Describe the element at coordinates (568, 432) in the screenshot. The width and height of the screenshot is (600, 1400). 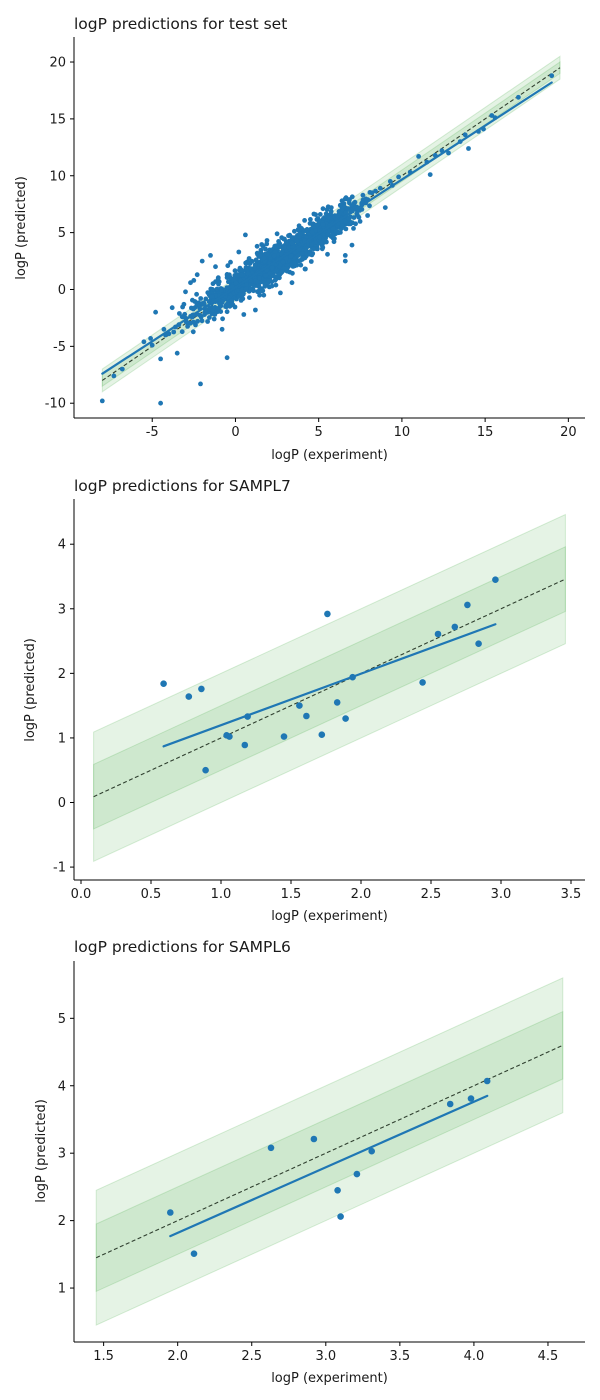
I see `x-tick-label: 20` at that location.